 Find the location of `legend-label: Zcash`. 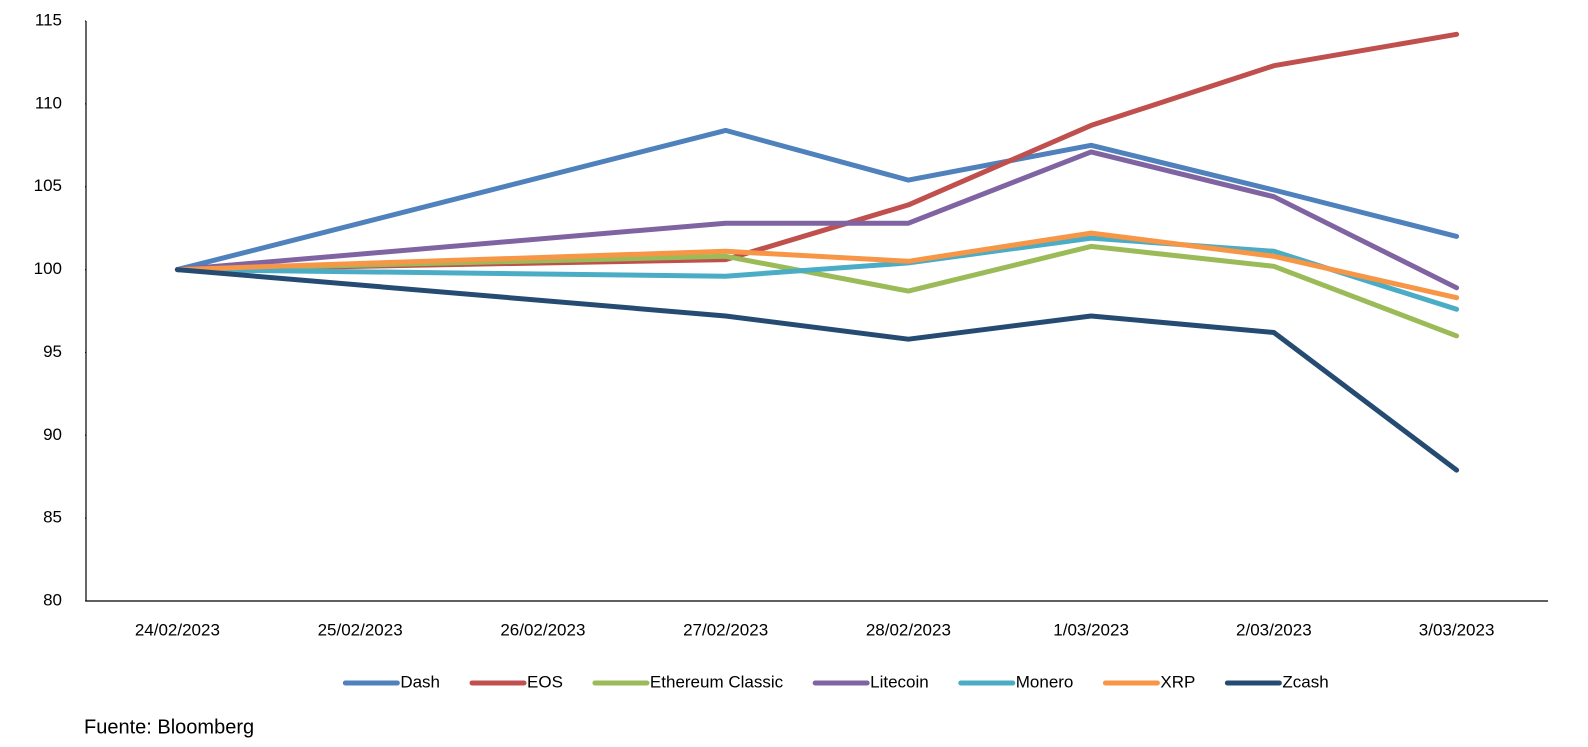

legend-label: Zcash is located at coordinates (1305, 681).